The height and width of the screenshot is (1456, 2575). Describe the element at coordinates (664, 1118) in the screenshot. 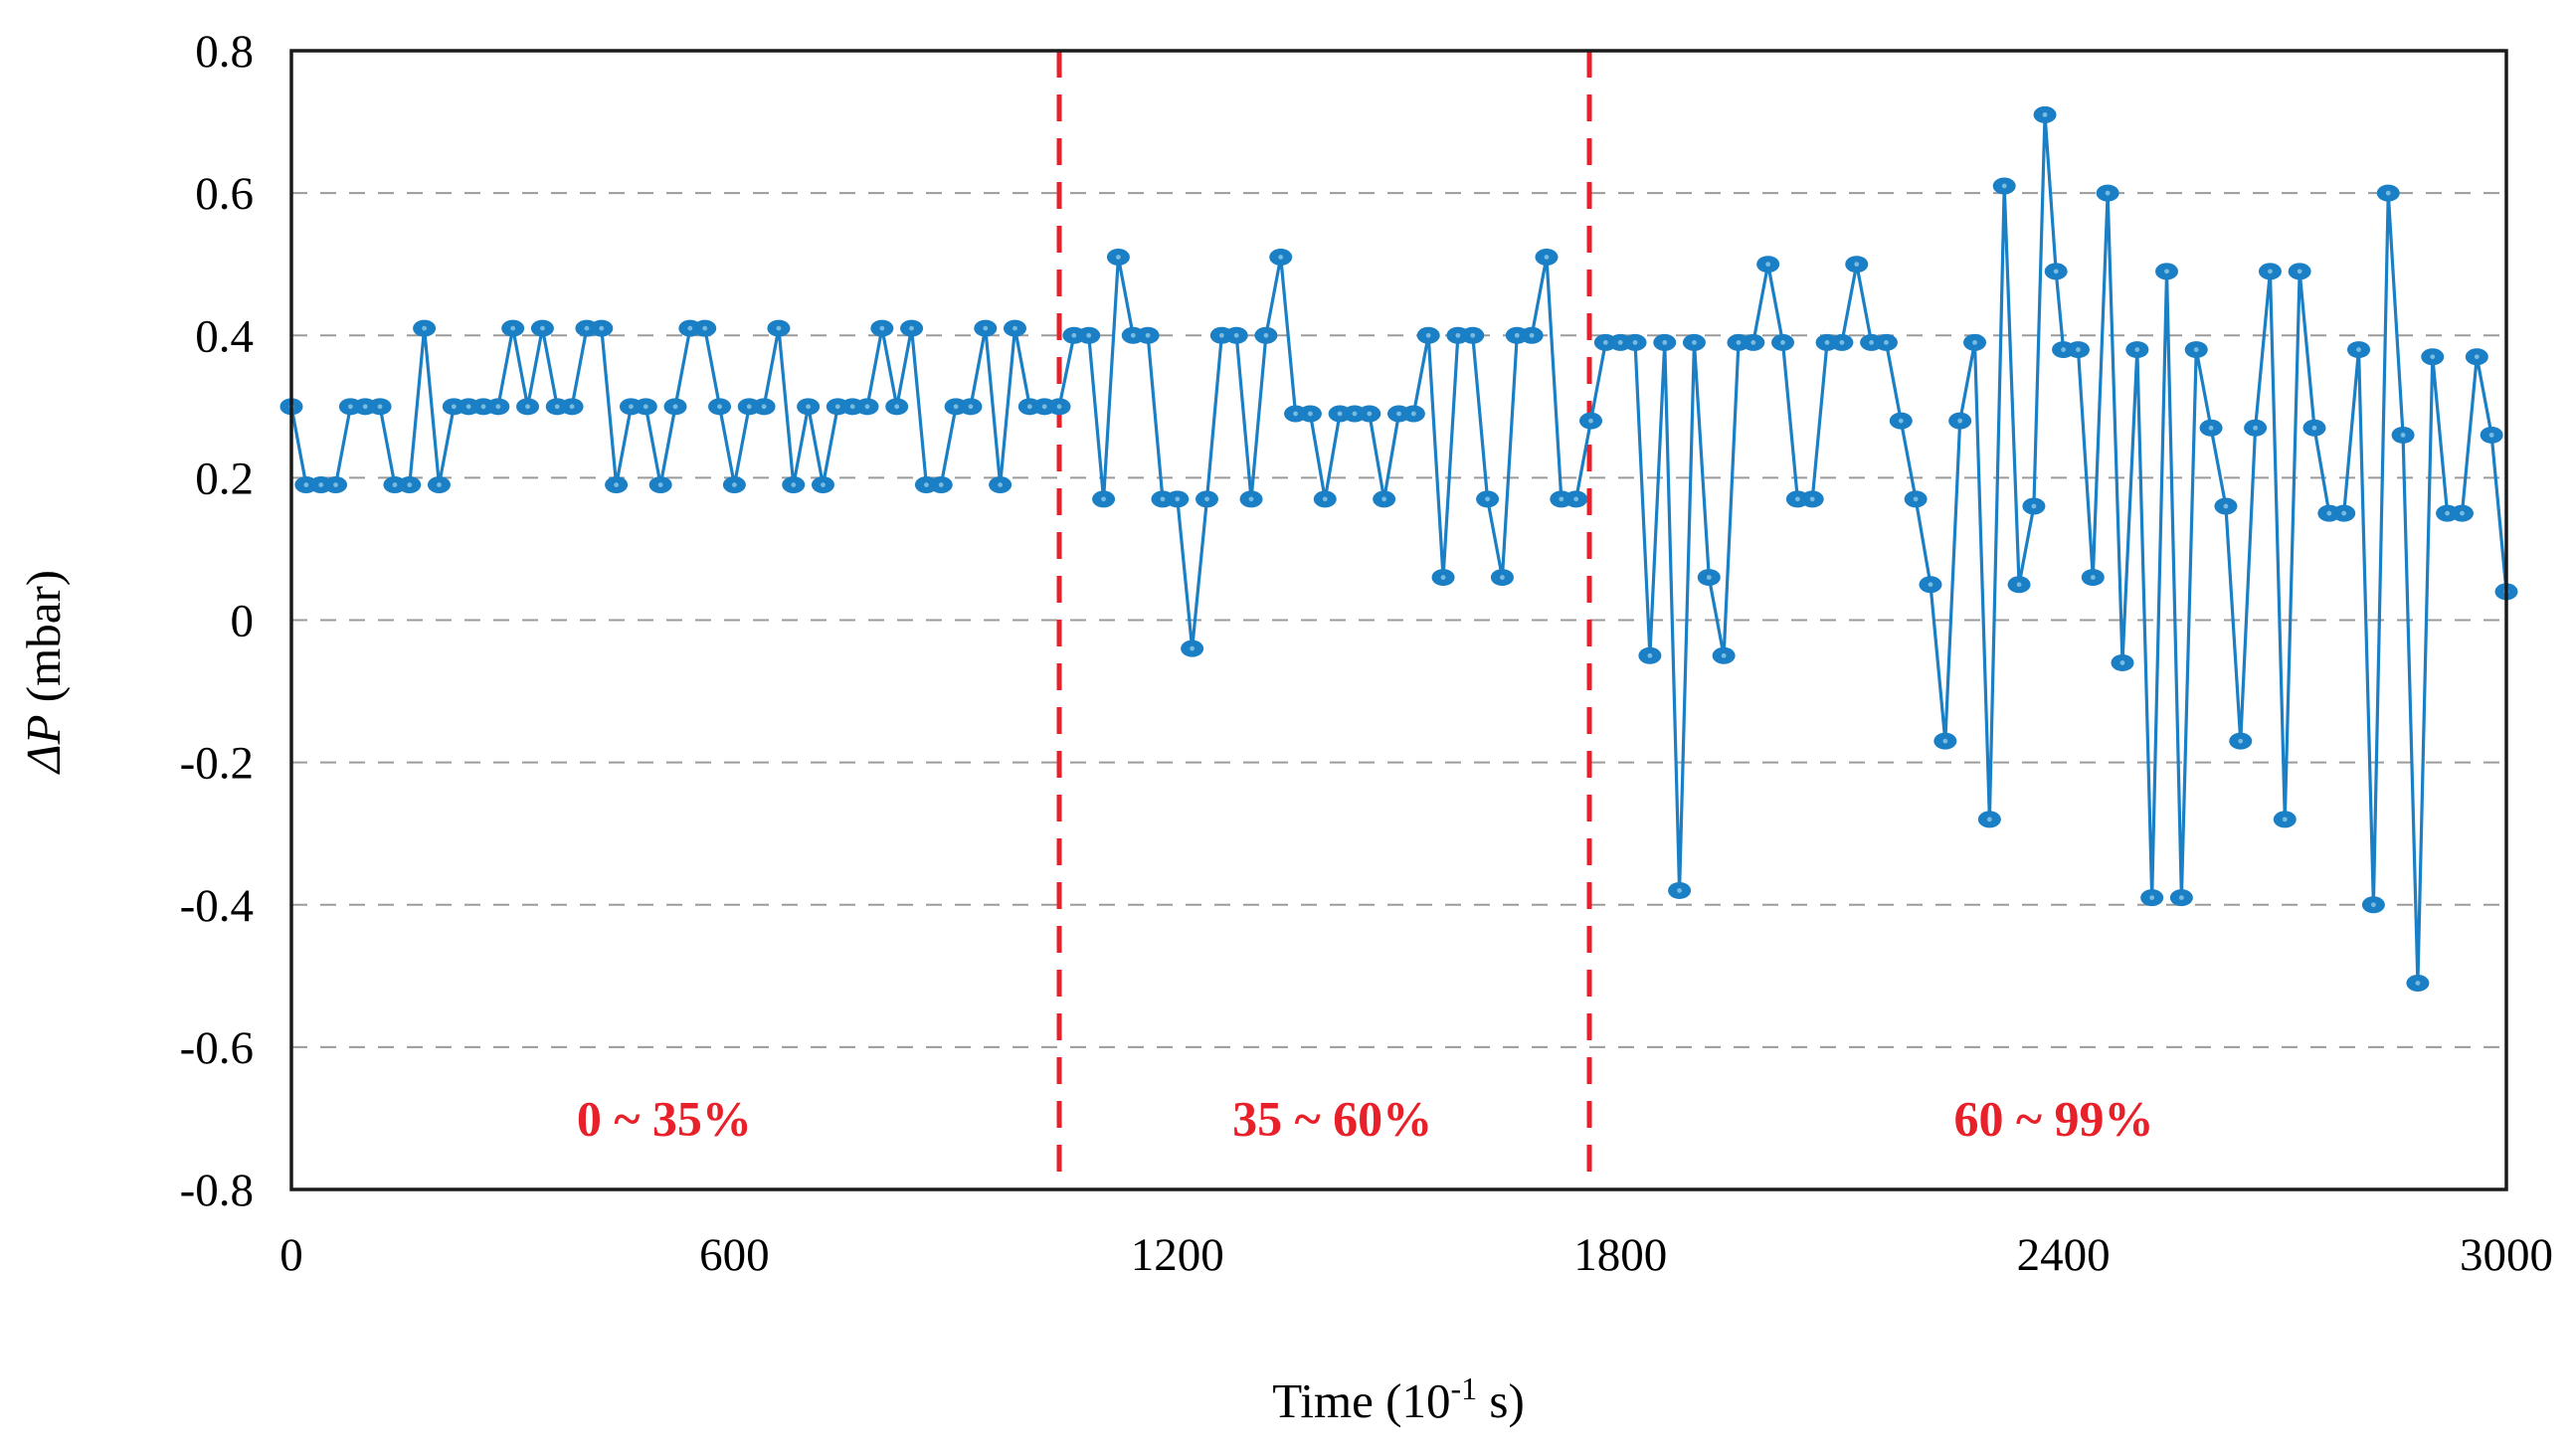

I see `region-label: 0 ~ 35%` at that location.